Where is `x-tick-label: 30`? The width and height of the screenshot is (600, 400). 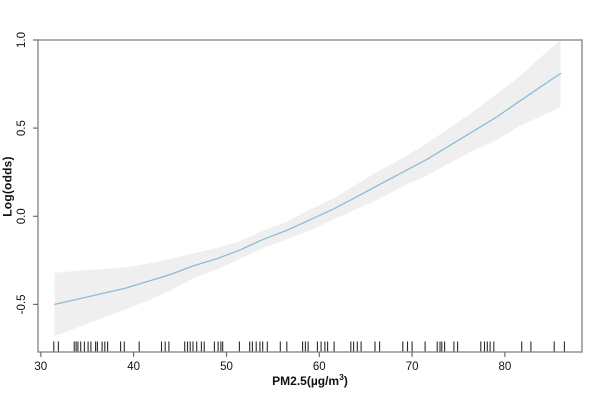
x-tick-label: 30 is located at coordinates (40, 367).